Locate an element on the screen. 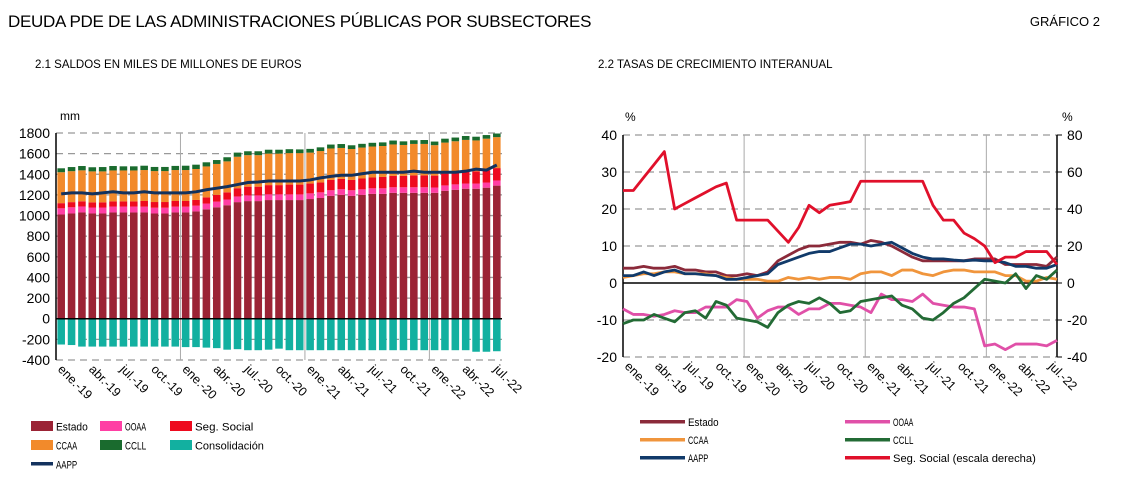 Image resolution: width=1138 pixels, height=488 pixels. right-y2-tick-label: -20 is located at coordinates (1077, 320).